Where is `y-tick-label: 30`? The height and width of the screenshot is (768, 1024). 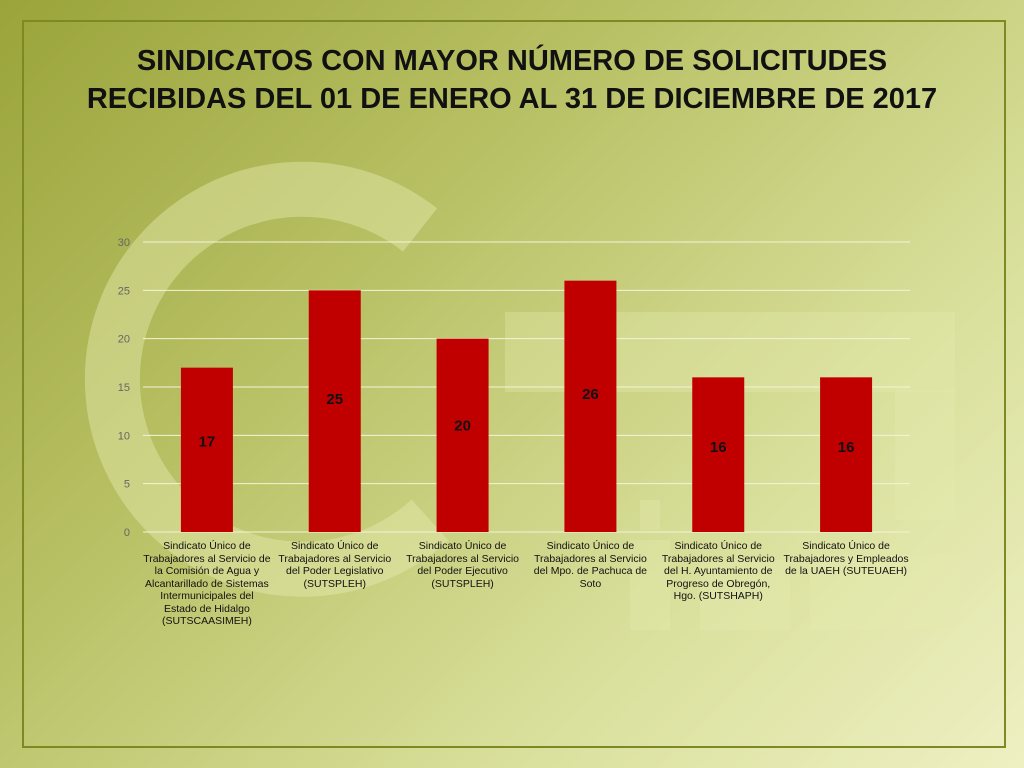 y-tick-label: 30 is located at coordinates (124, 243).